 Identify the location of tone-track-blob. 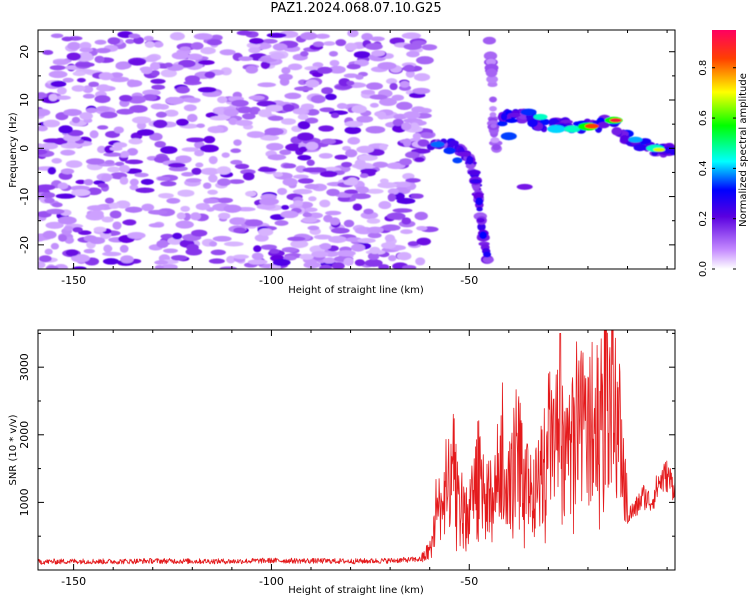
(454, 143).